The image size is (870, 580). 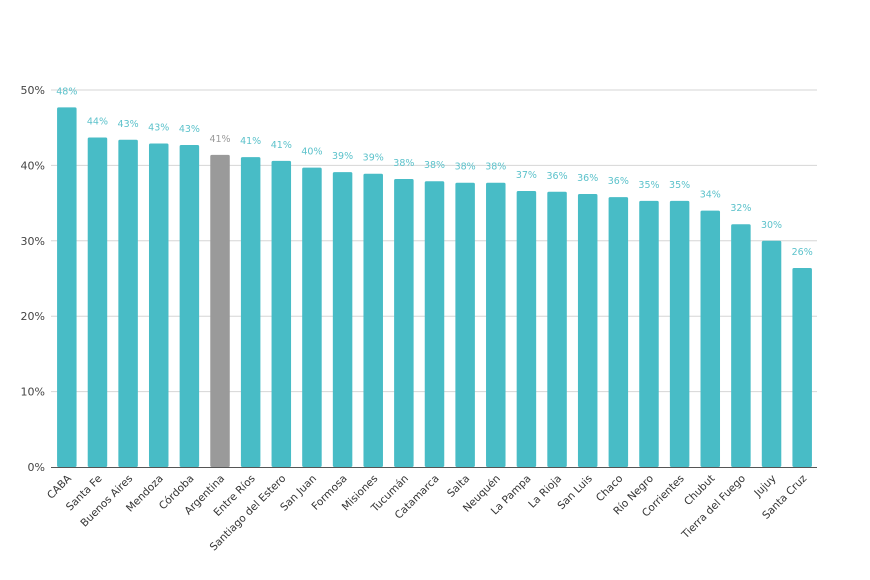 What do you see at coordinates (771, 225) in the screenshot?
I see `data-label: 30%` at bounding box center [771, 225].